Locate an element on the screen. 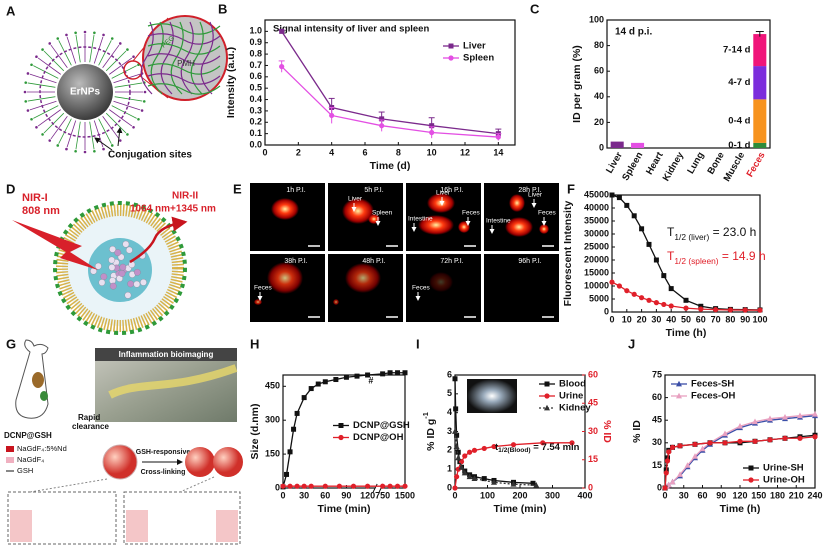  legend-label: DCNP@OH is located at coordinates (378, 437).